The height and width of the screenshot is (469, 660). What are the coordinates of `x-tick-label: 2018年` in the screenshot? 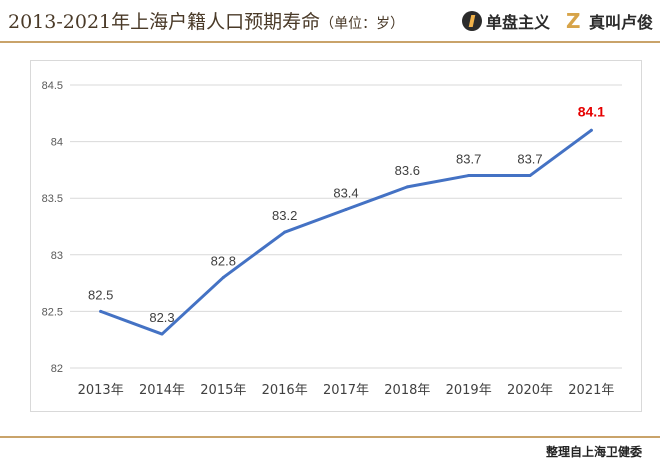 It's located at (407, 390).